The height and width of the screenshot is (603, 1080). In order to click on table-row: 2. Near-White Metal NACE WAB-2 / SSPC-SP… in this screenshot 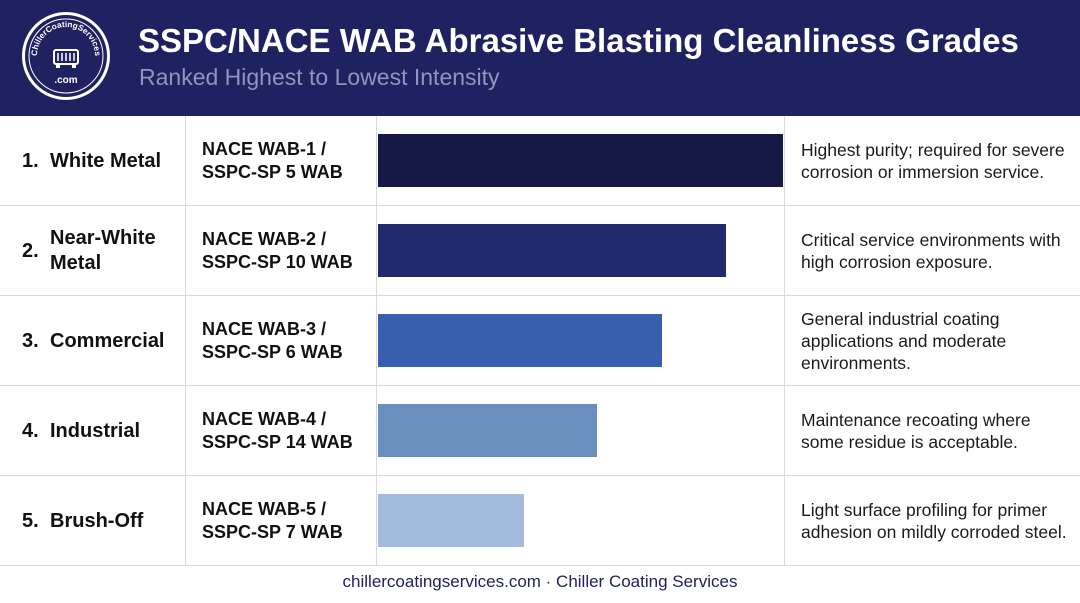, I will do `click(540, 251)`.